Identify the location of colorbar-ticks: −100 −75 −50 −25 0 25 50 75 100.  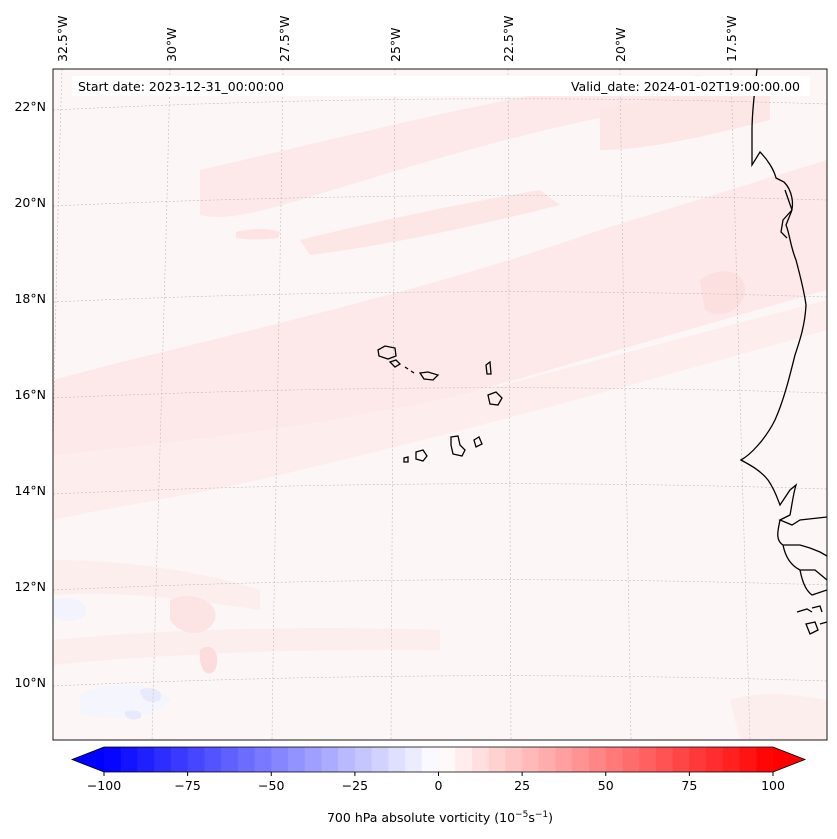
(436, 782).